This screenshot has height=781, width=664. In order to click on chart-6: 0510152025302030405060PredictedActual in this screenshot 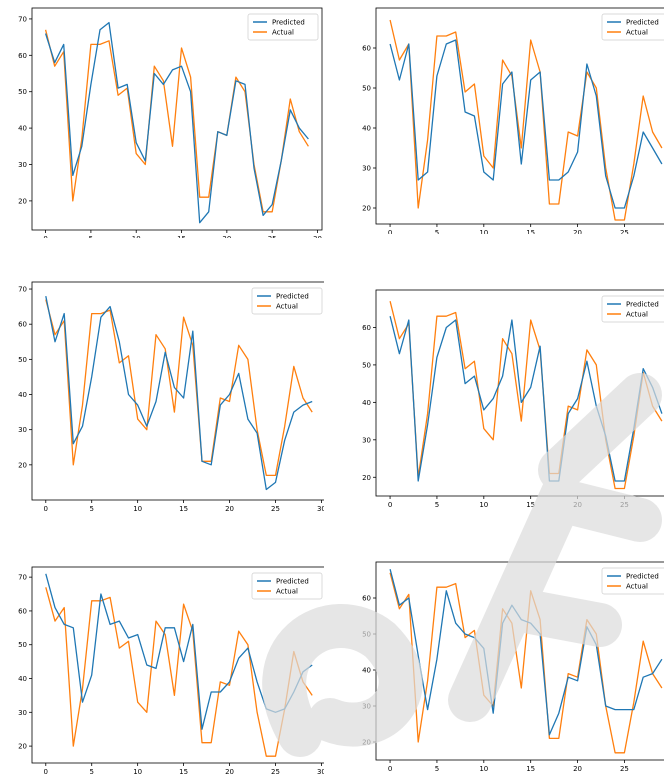, I will do `click(513, 667)`.